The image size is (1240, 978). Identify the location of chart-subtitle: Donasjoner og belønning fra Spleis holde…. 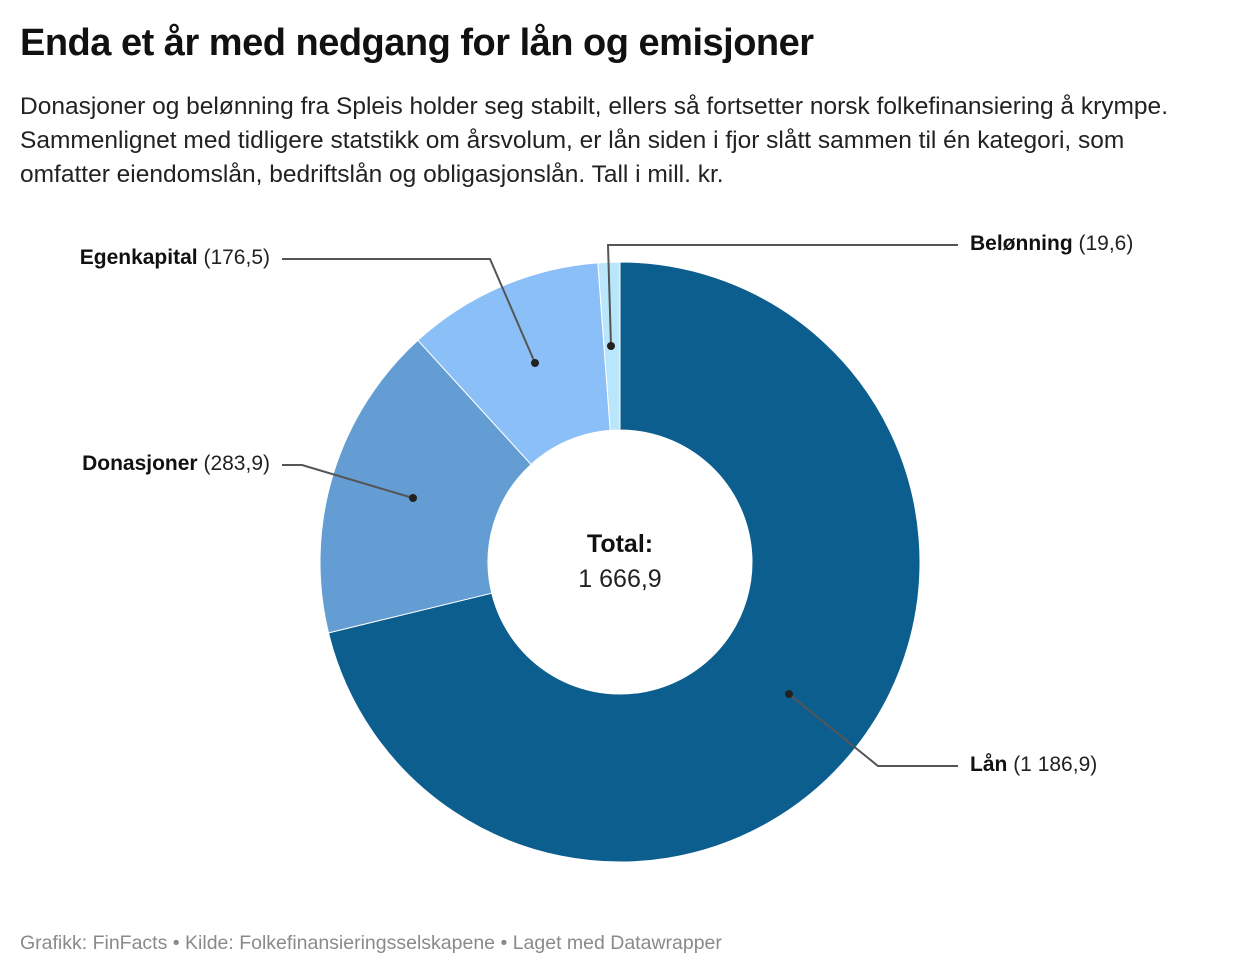
(594, 140).